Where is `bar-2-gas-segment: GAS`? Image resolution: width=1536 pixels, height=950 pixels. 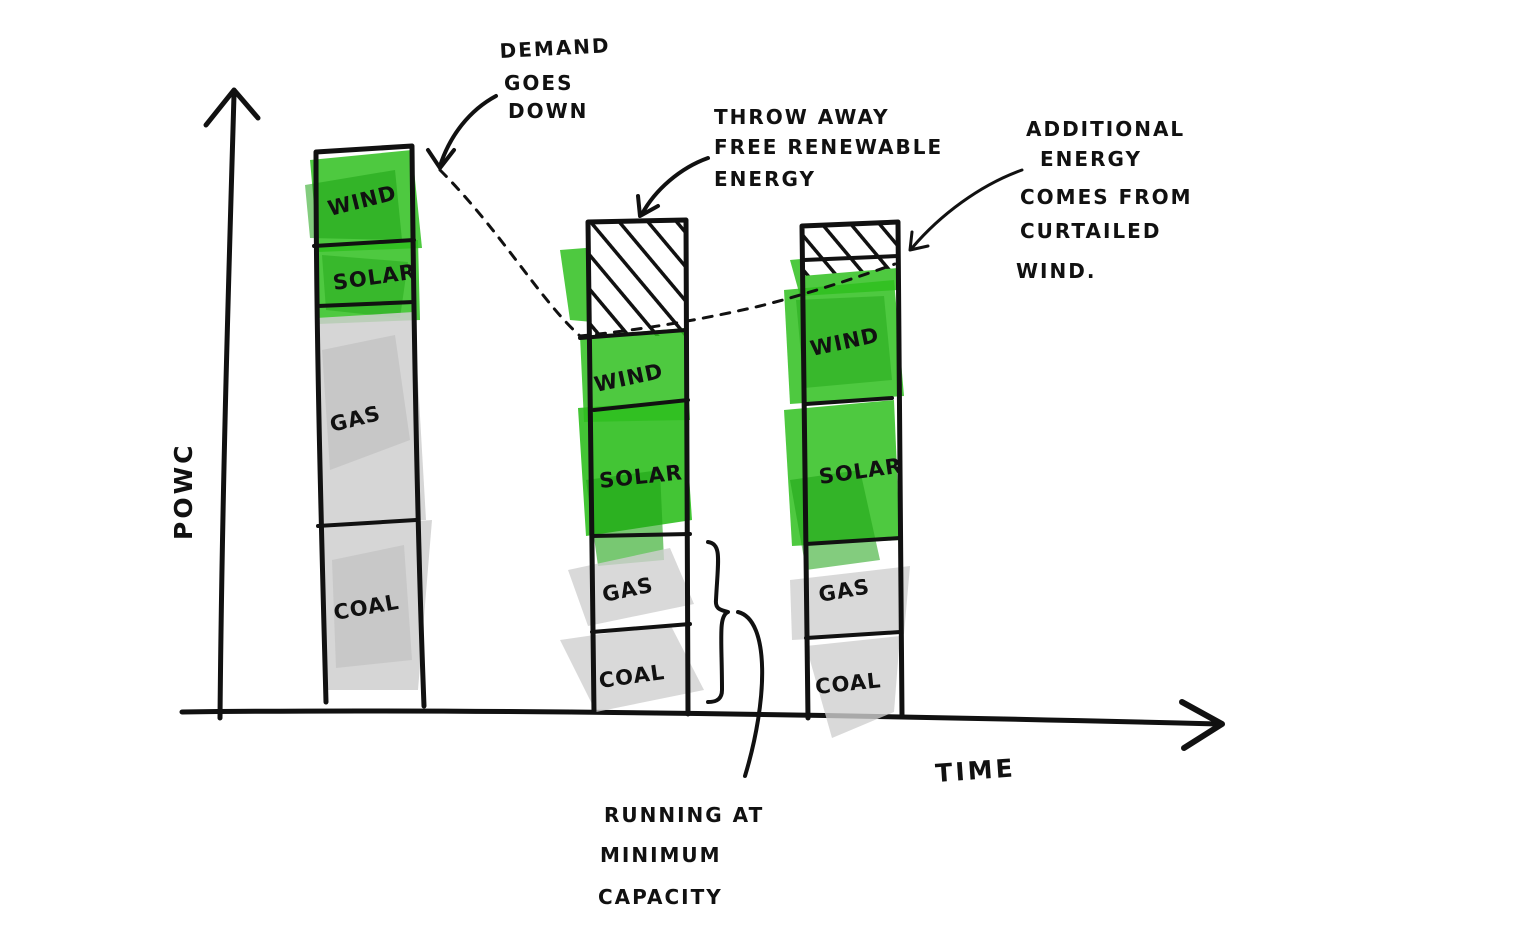
bar-2-gas-segment: GAS is located at coordinates (631, 587).